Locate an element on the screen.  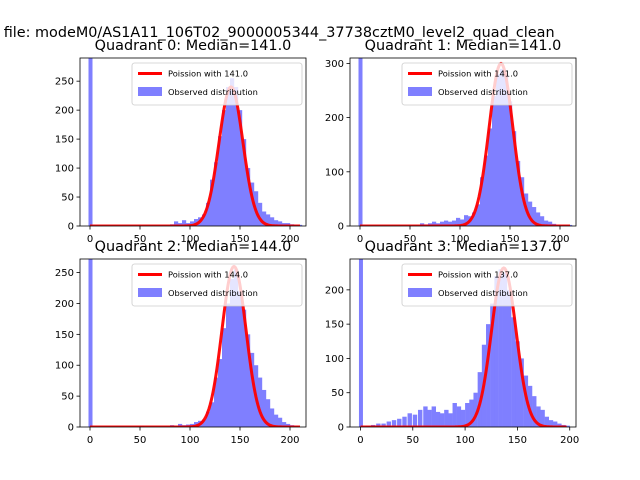
legend-observed-label: Observed distribution is located at coordinates (213, 92).